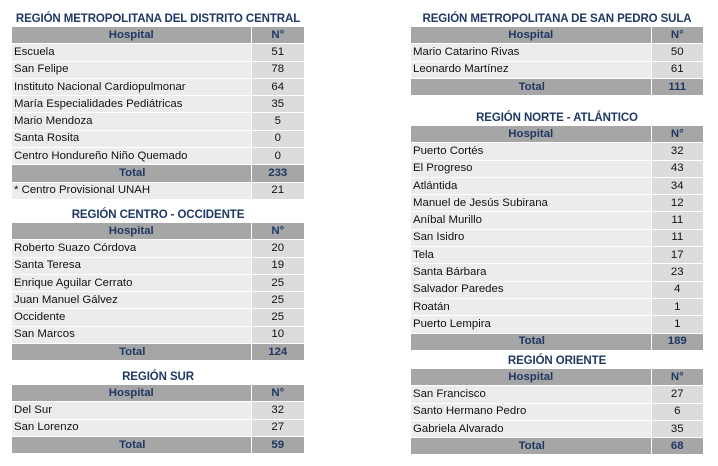 This screenshot has width=718, height=466. What do you see at coordinates (557, 290) in the screenshot?
I see `table-row: Salvador Paredes 4` at bounding box center [557, 290].